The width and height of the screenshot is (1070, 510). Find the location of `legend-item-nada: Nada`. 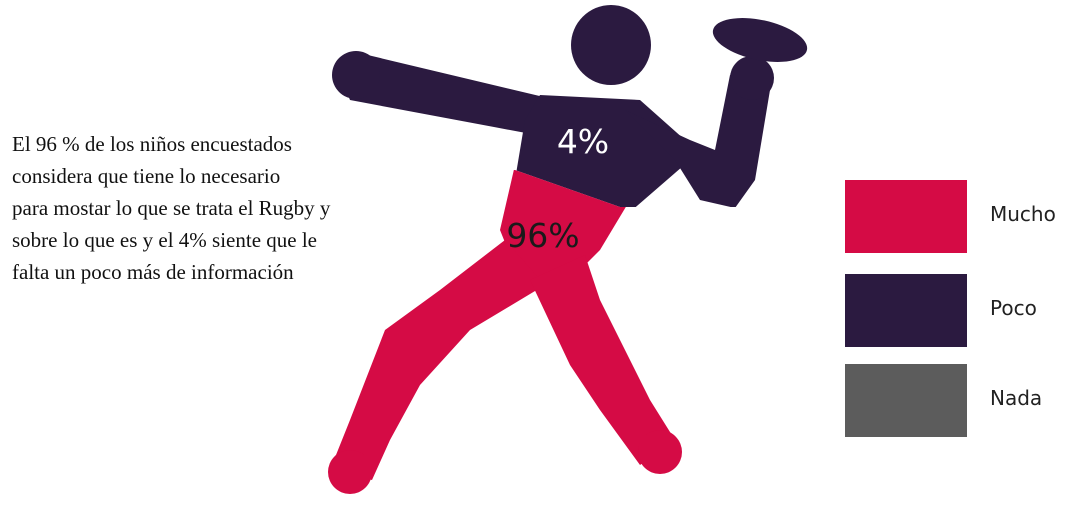

legend-item-nada: Nada is located at coordinates (955, 400).